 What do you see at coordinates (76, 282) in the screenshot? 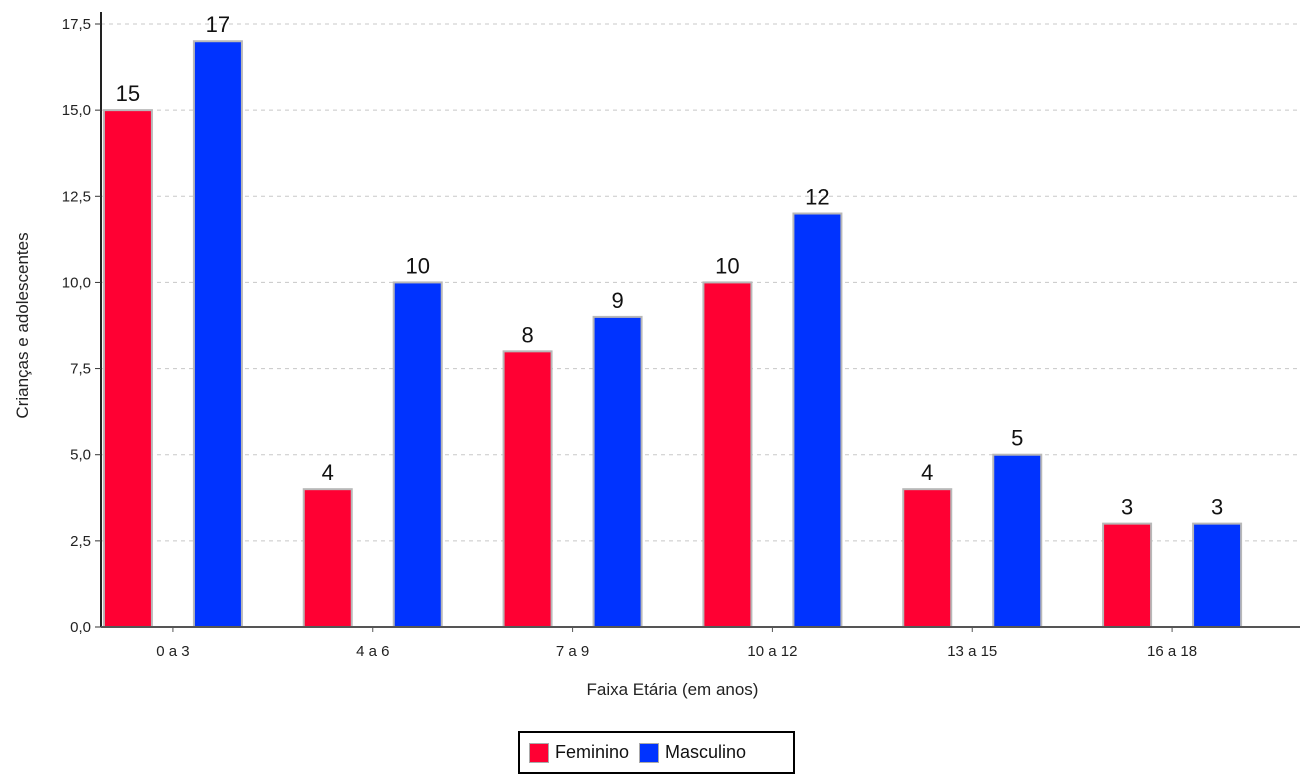
I see `y-tick-label: 10,0` at bounding box center [76, 282].